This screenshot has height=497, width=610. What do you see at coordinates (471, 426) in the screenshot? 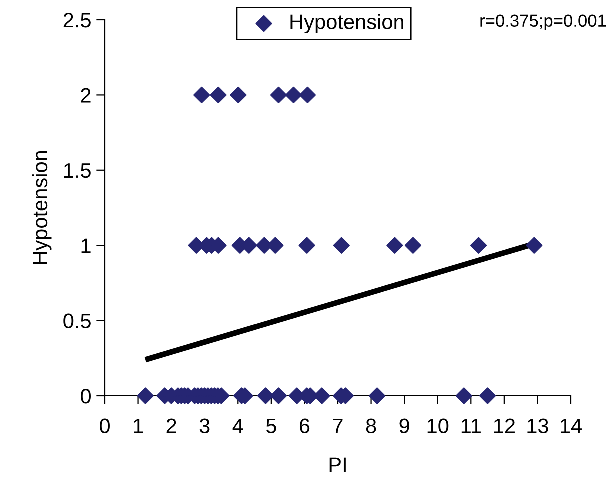
I see `x-tick-label: 11` at bounding box center [471, 426].